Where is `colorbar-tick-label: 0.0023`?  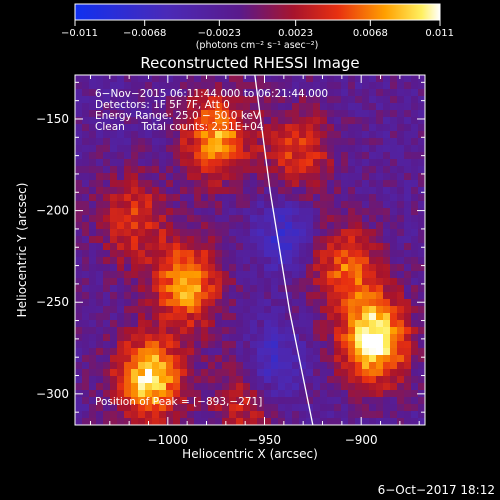
colorbar-tick-label: 0.0023 is located at coordinates (295, 33).